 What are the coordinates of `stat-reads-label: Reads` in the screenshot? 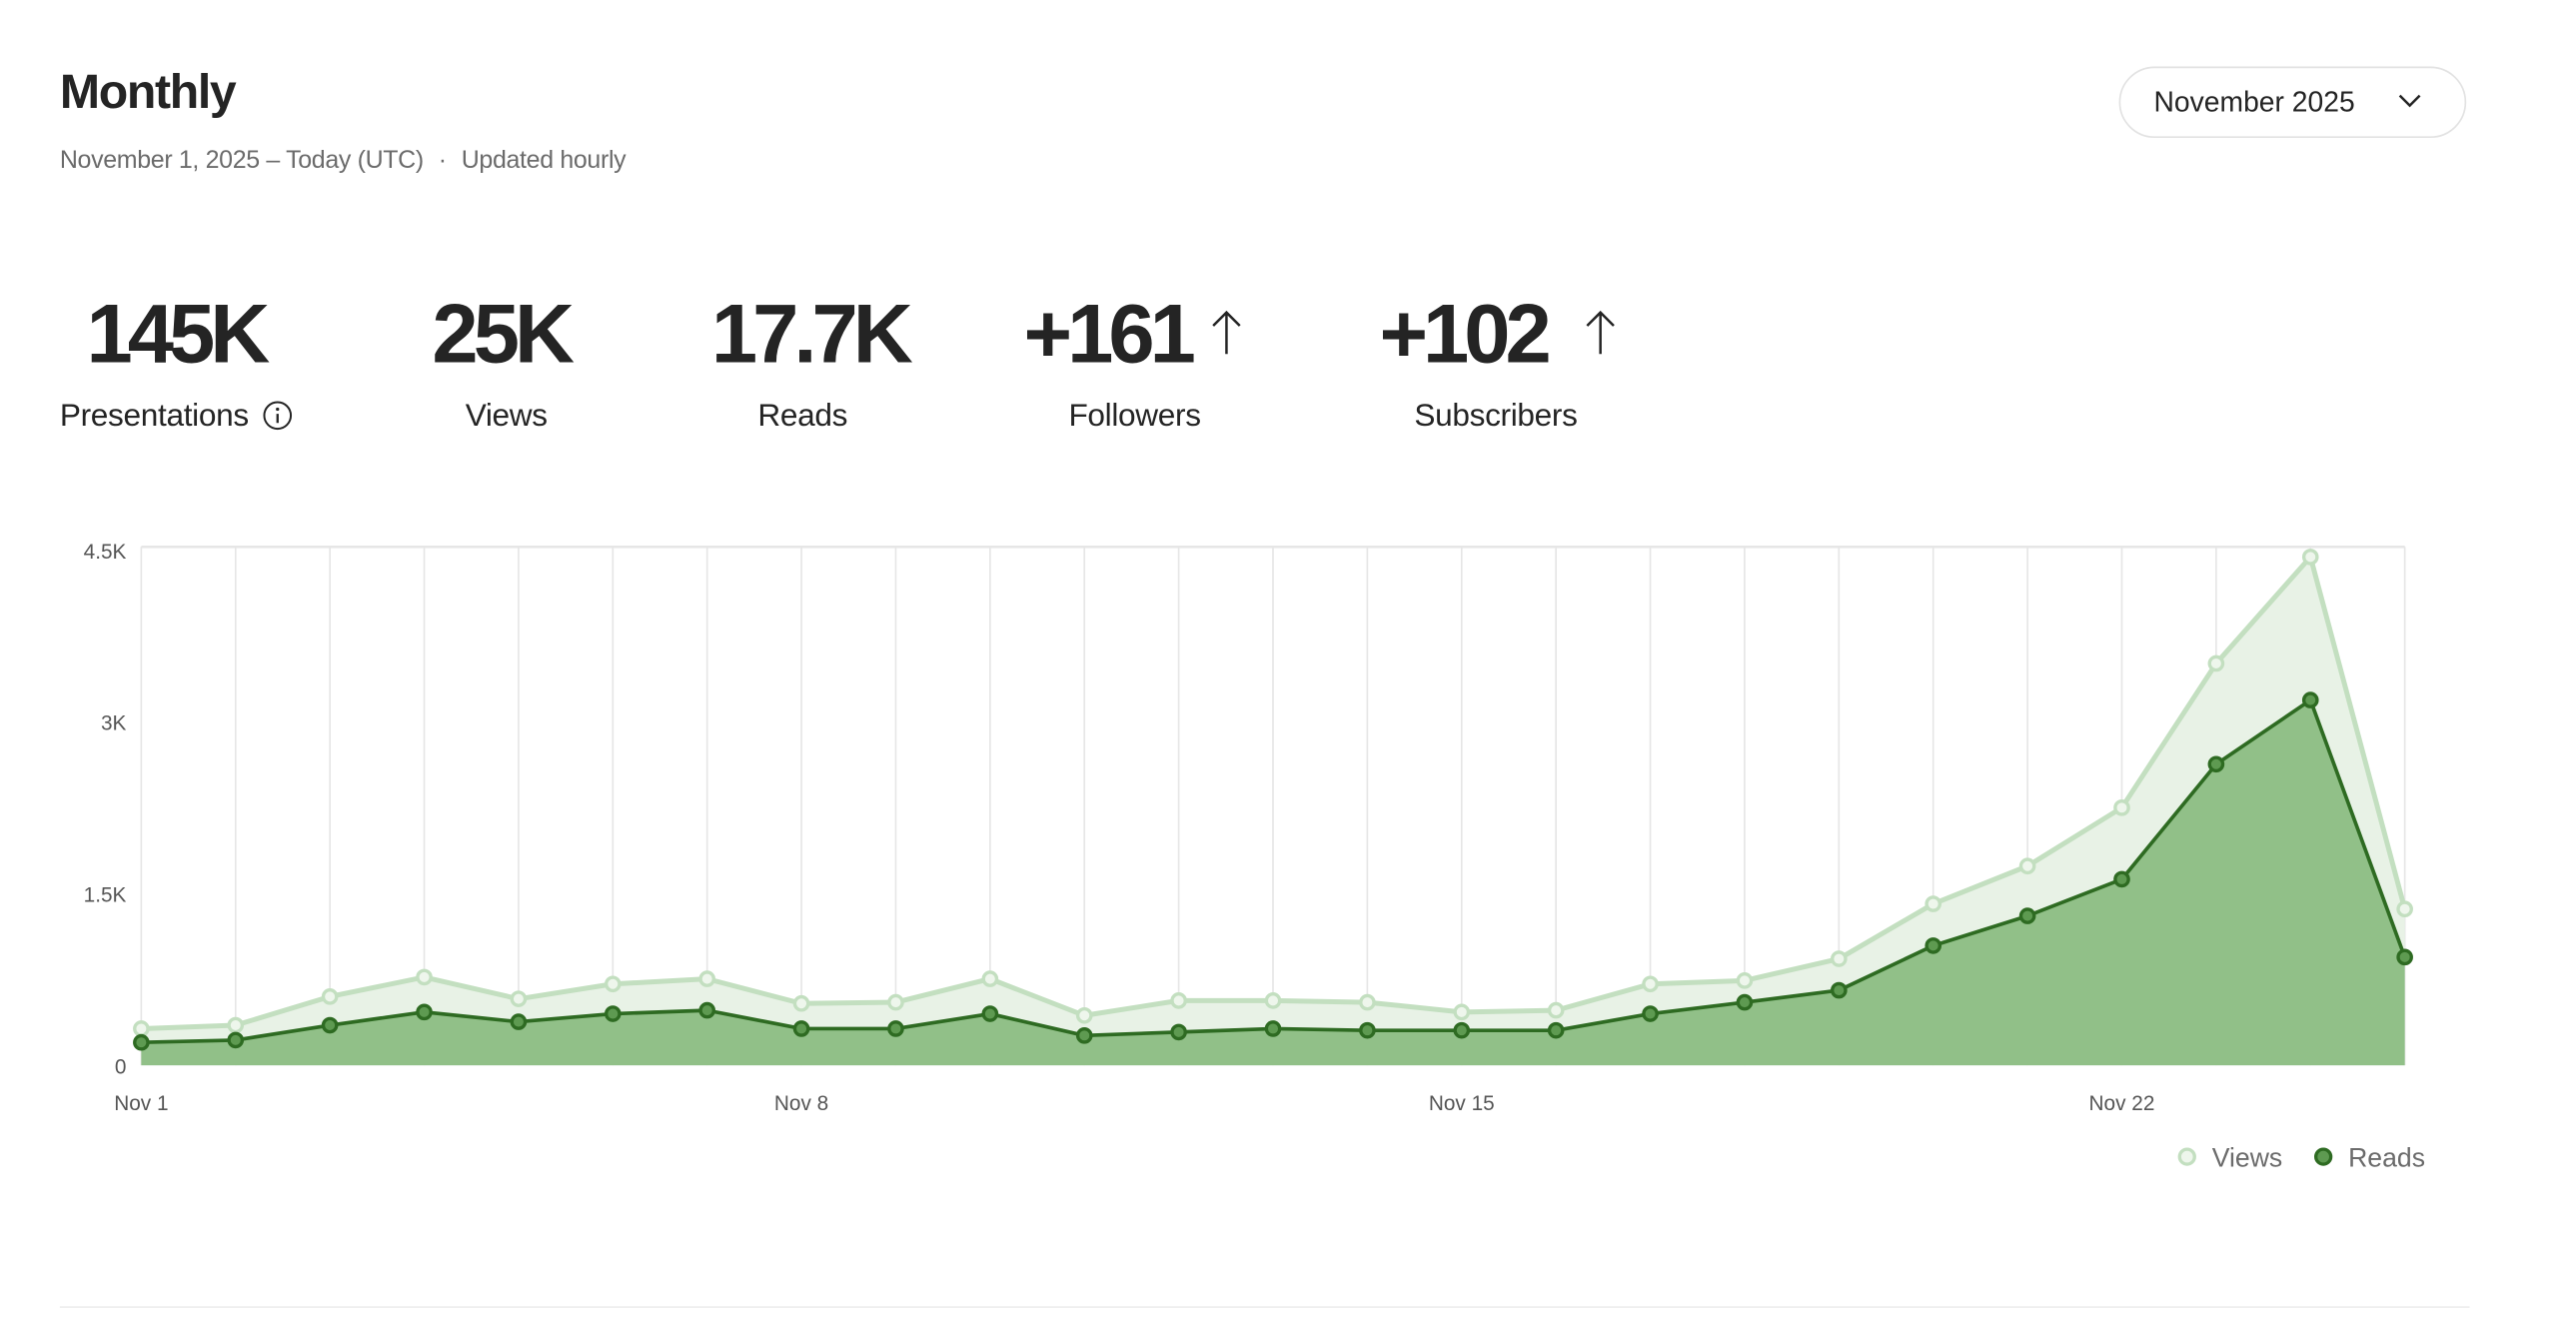 It's located at (802, 417).